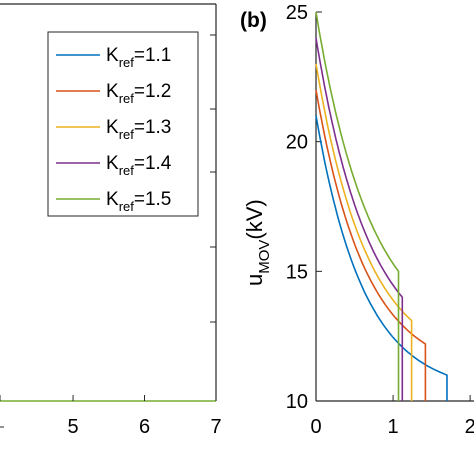 The width and height of the screenshot is (474, 474). Describe the element at coordinates (297, 13) in the screenshot. I see `panel-b-y-tick-label: 25` at that location.